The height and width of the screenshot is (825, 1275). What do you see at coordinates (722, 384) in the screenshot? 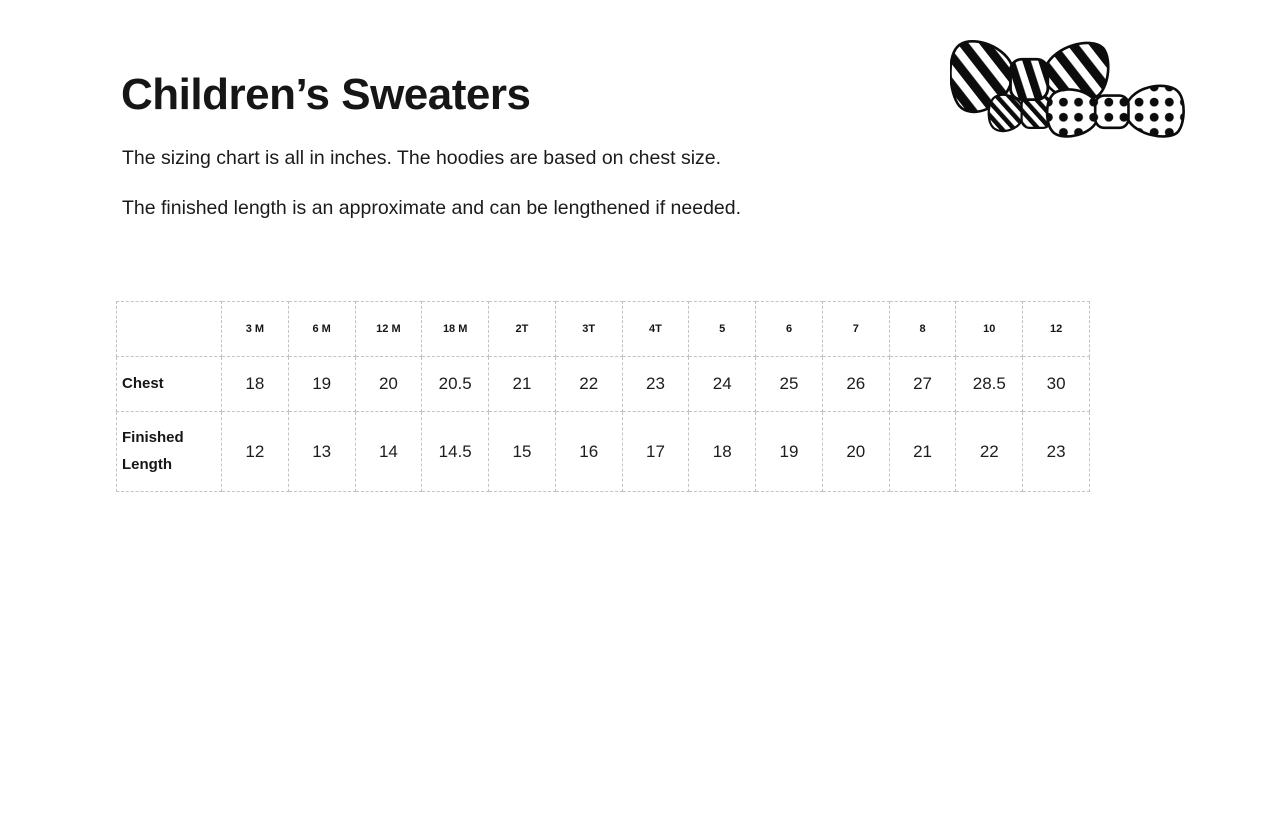
I see `value-cell: 24` at bounding box center [722, 384].